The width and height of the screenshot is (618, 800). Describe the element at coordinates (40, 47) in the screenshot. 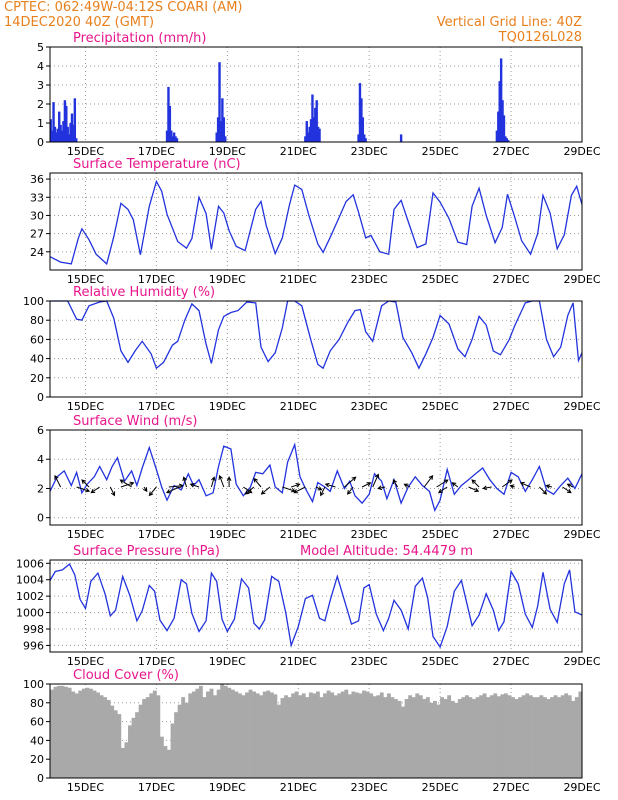

I see `precipitation-y-tick-label: 5` at that location.